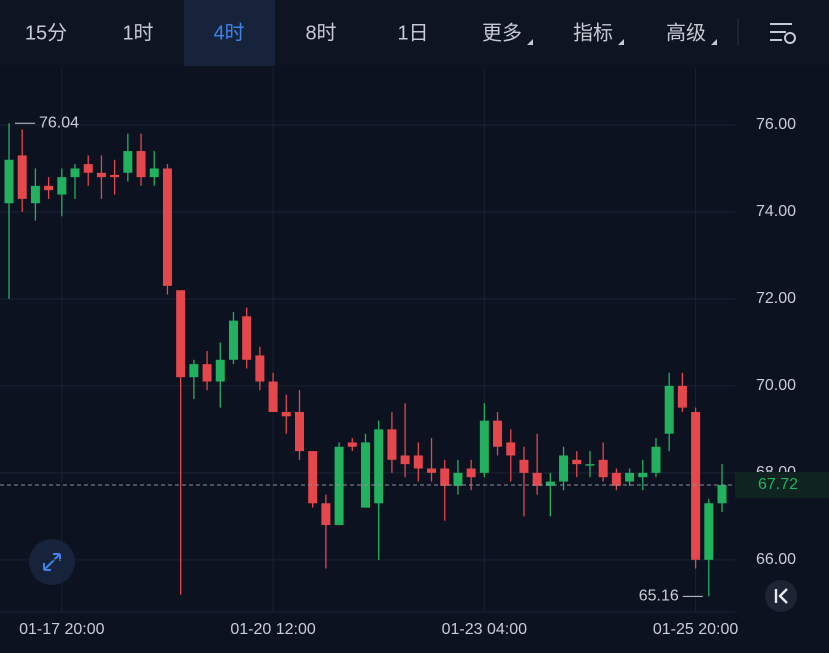  I want to click on tab: 1时, so click(137, 32).